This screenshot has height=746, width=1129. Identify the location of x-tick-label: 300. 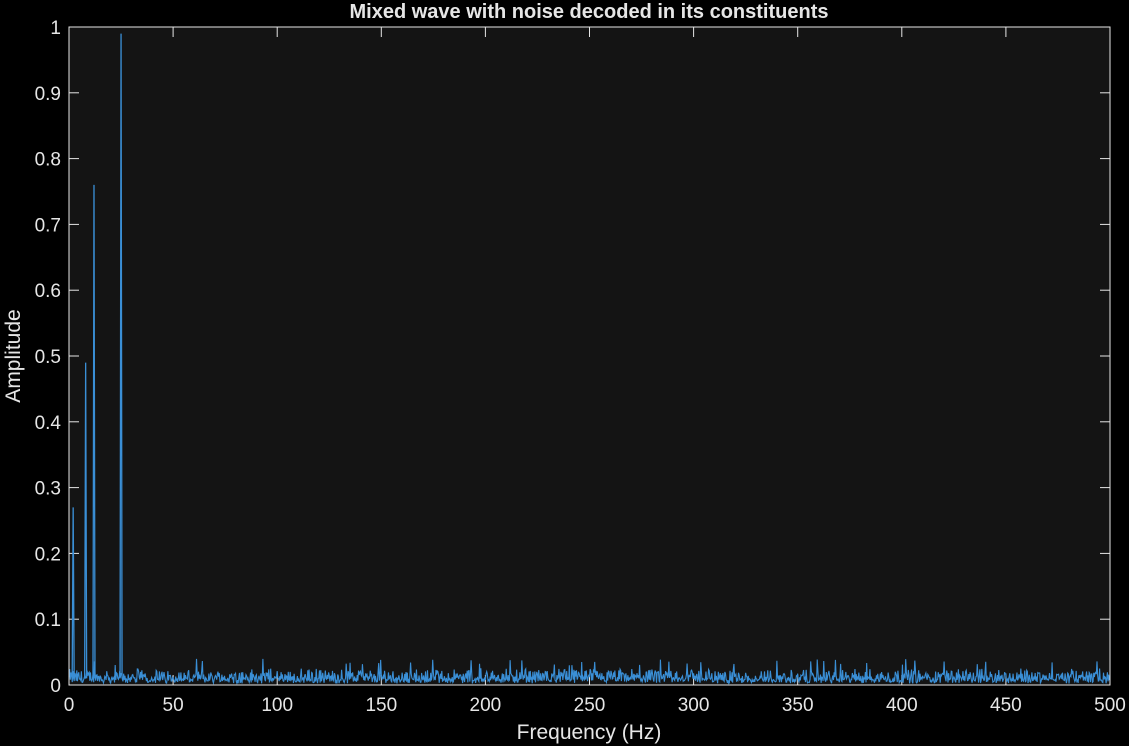
(694, 705).